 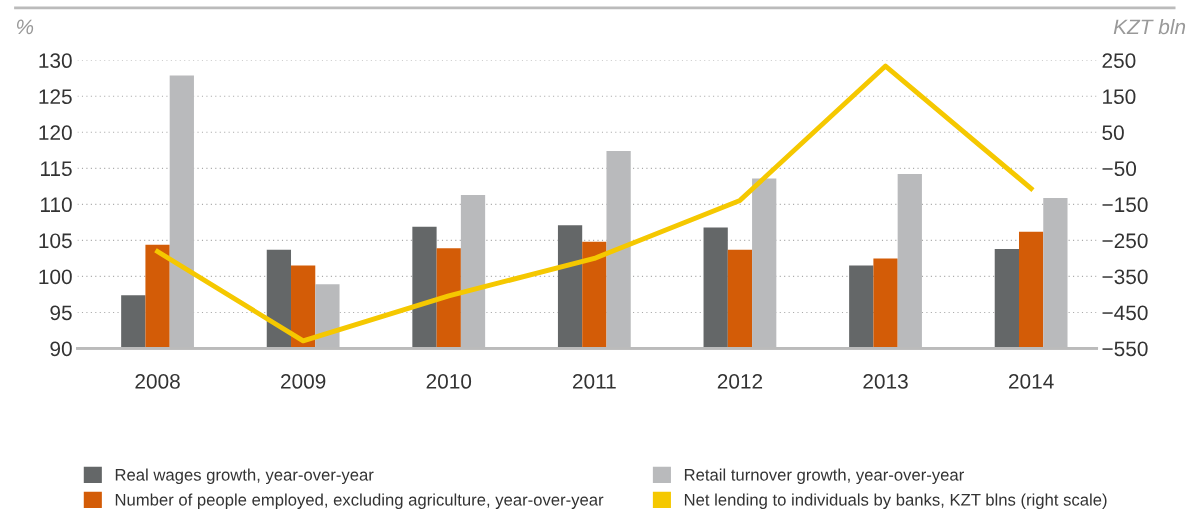 What do you see at coordinates (55, 97) in the screenshot?
I see `y-tick-label: 125` at bounding box center [55, 97].